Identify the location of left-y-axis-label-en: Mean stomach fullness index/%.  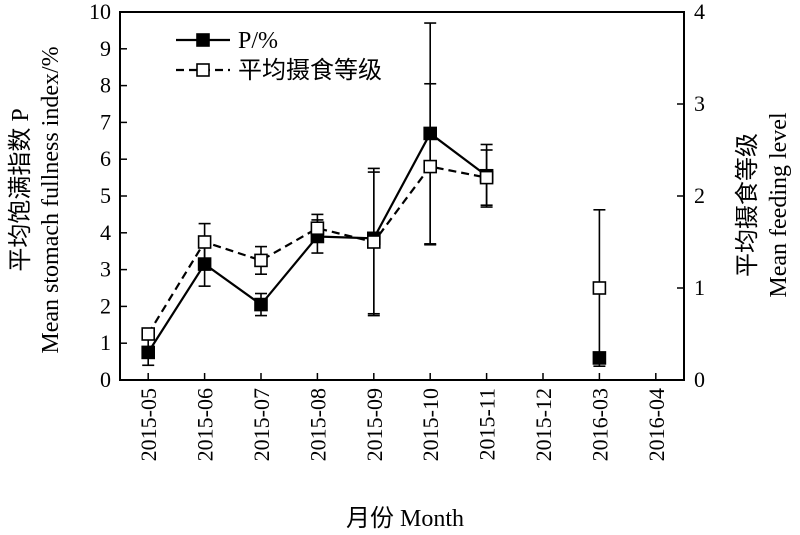
(51, 199).